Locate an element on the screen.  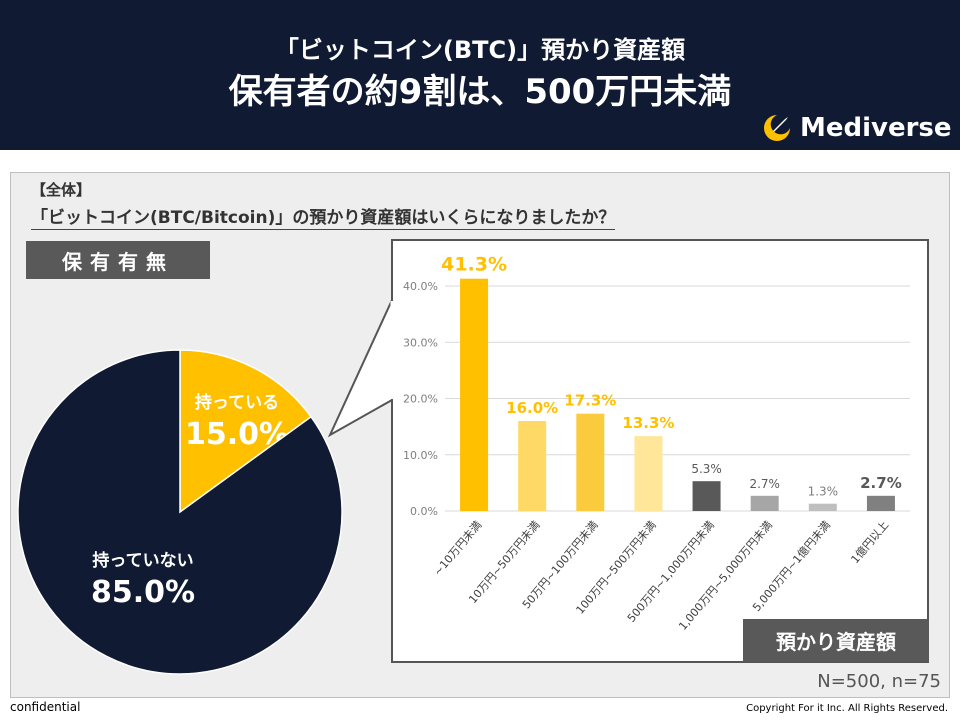
bar-value-label-3: 13.3% is located at coordinates (648, 423).